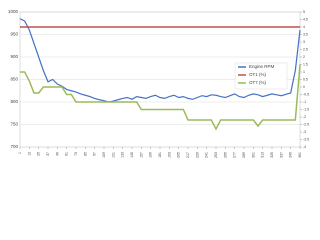 This screenshot has width=320, height=240. Describe the element at coordinates (305, 49) in the screenshot. I see `y2-tick-label: 2.5` at that location.